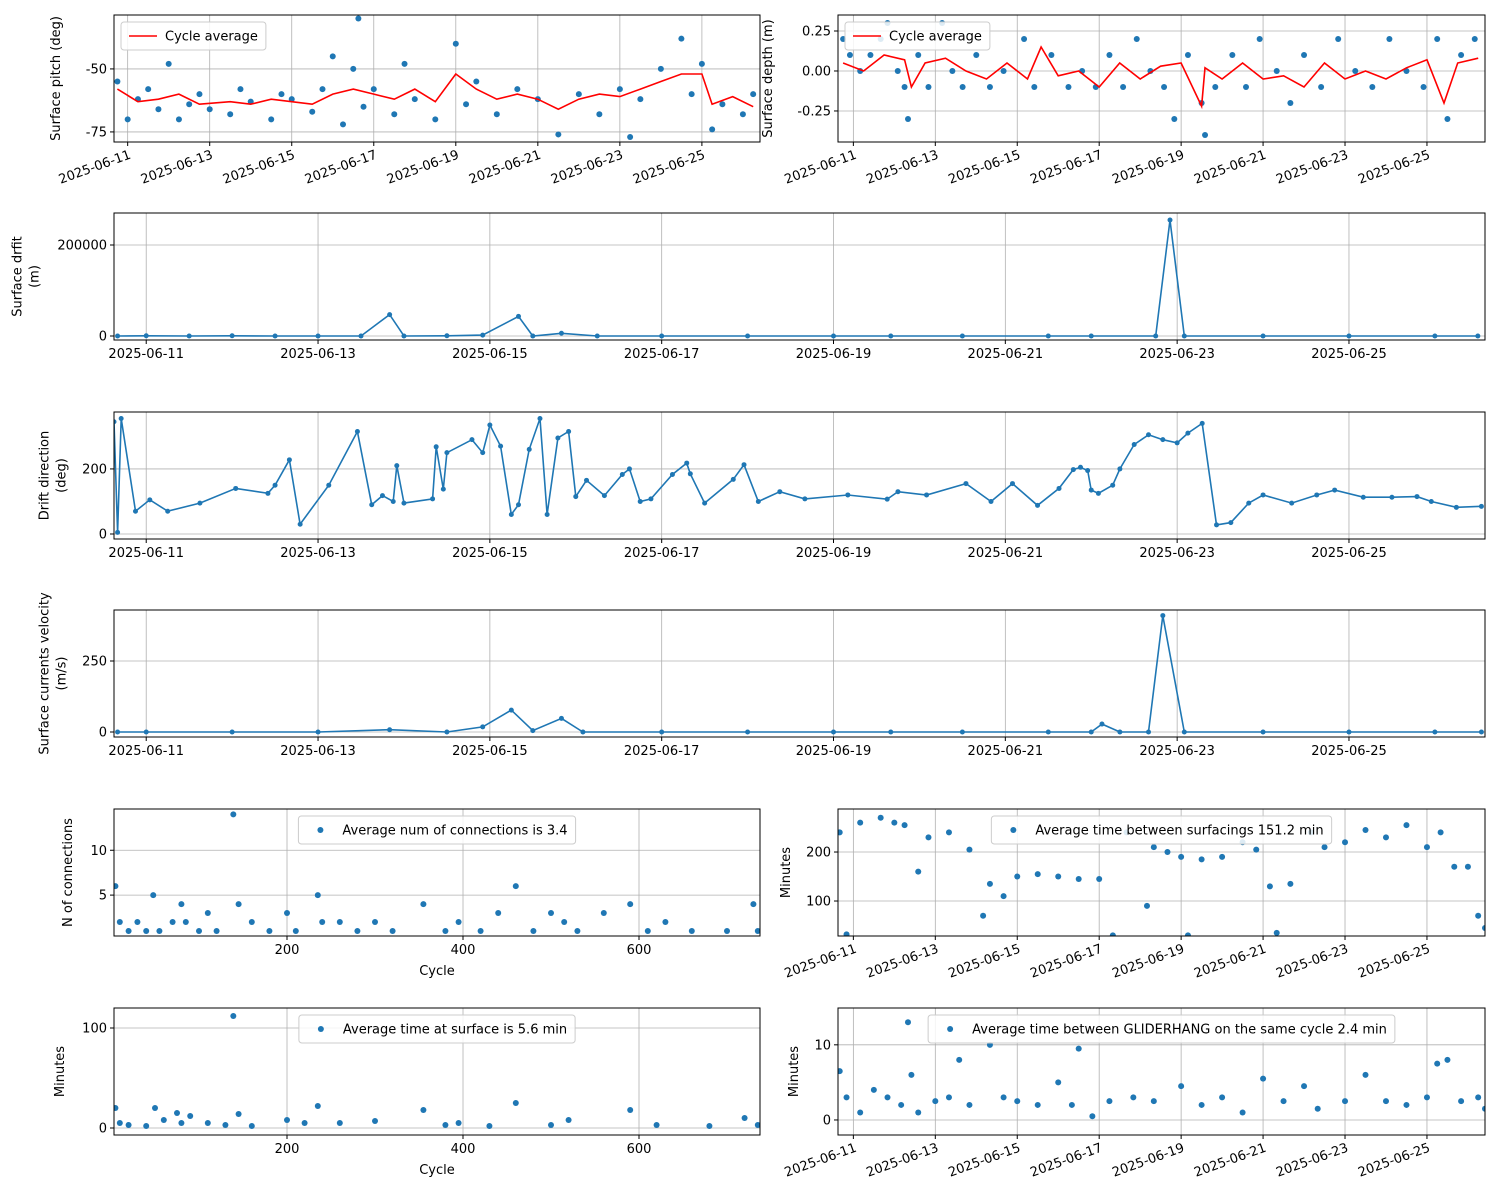  I want to click on y-tick-label: 10, so click(822, 1045).